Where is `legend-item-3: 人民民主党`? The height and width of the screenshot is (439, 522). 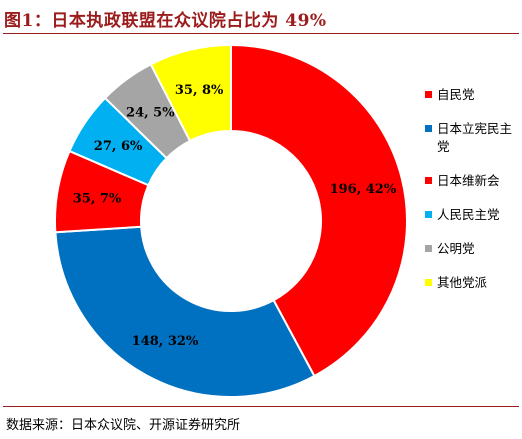
legend-item-3: 人民民主党 is located at coordinates (473, 215).